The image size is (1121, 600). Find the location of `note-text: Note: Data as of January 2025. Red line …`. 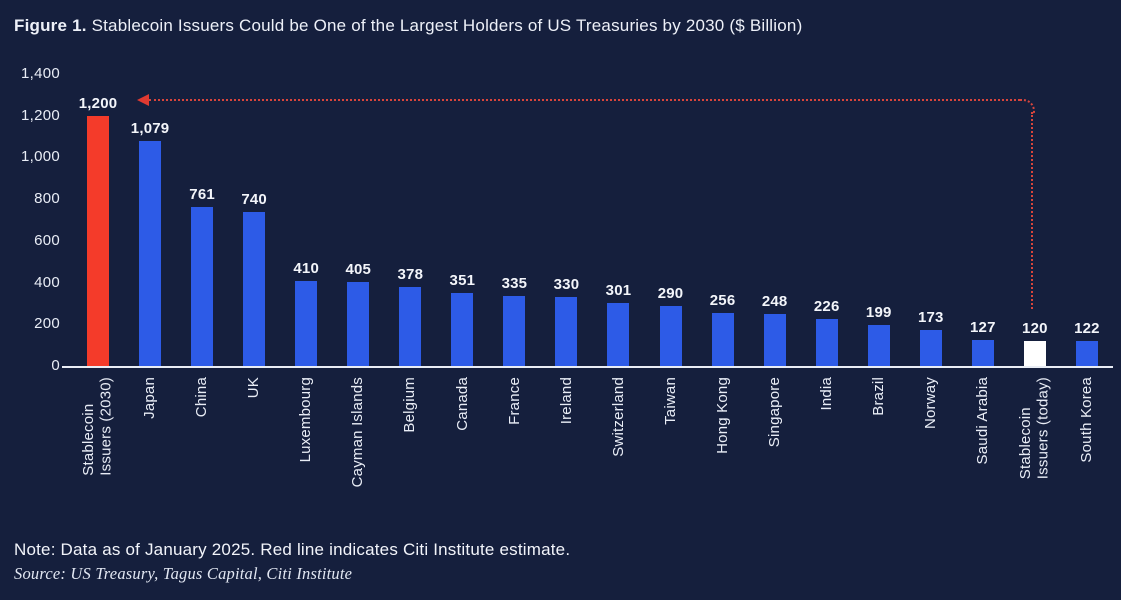

note-text: Note: Data as of January 2025. Red line … is located at coordinates (292, 549).